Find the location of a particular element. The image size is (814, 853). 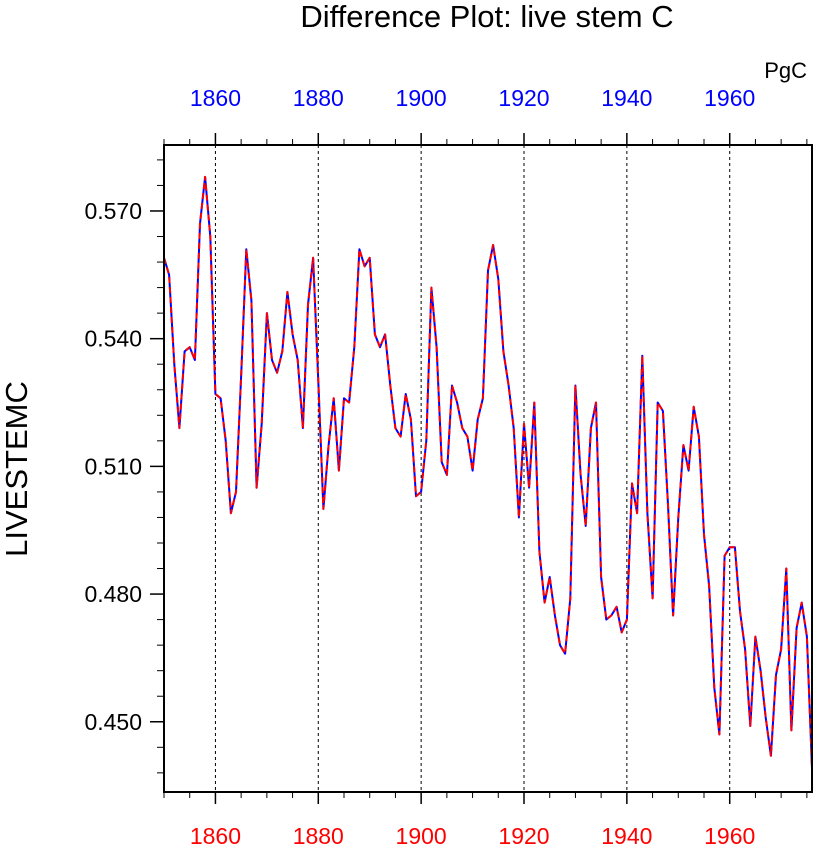

y-tick-label: 0.450 is located at coordinates (113, 722).